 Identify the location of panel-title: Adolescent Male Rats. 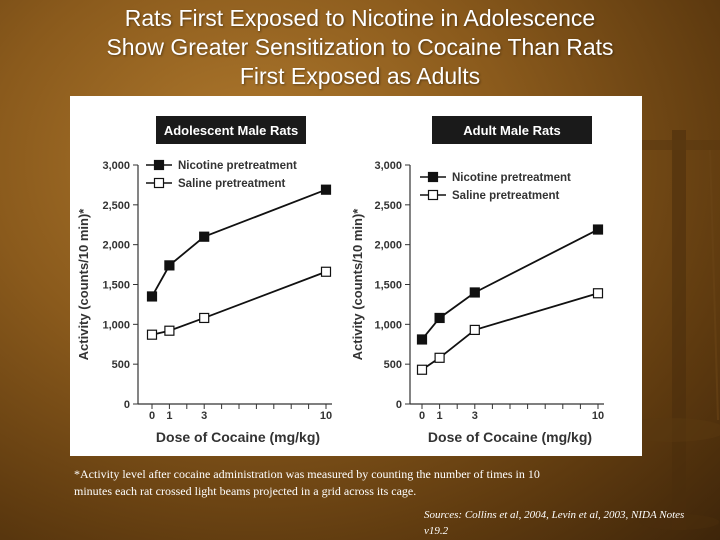
(231, 130).